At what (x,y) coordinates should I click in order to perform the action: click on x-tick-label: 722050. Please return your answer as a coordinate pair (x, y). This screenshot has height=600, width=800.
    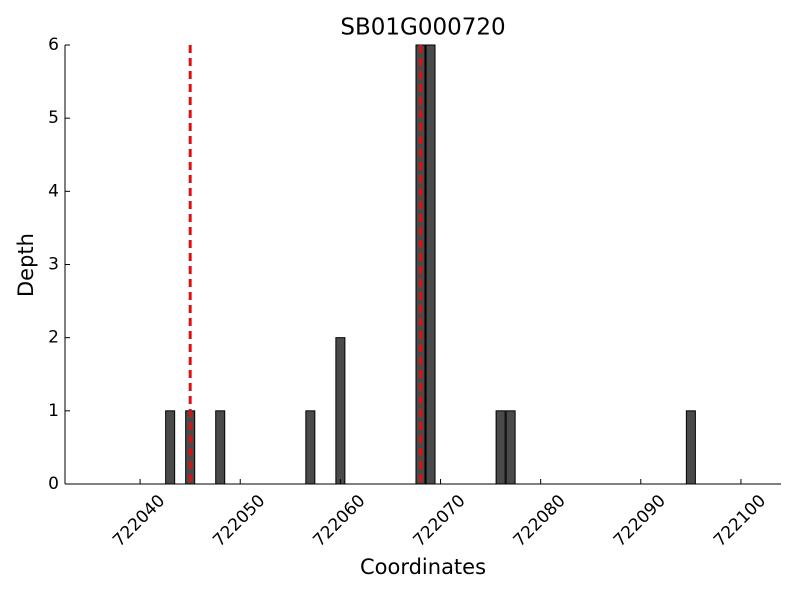
    Looking at the image, I should click on (239, 521).